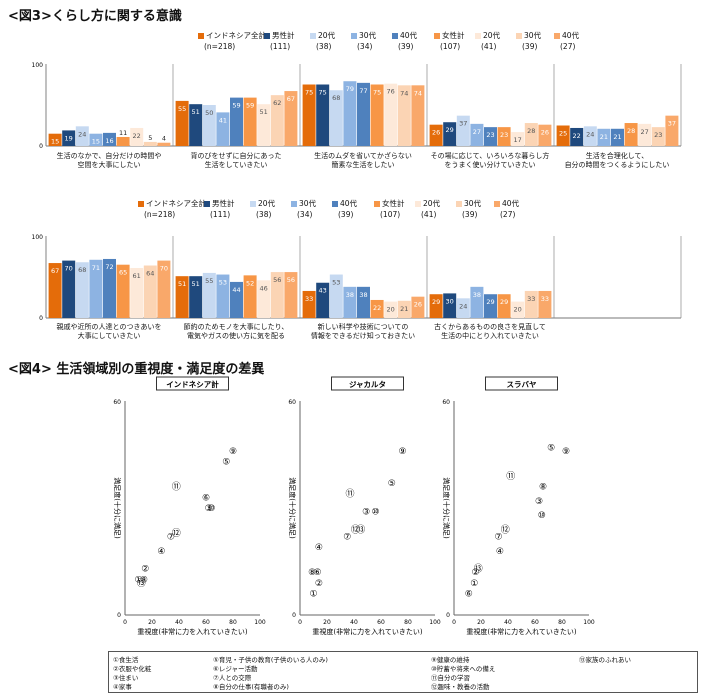 This screenshot has width=711, height=697. What do you see at coordinates (96, 268) in the screenshot?
I see `data-label: 71` at bounding box center [96, 268].